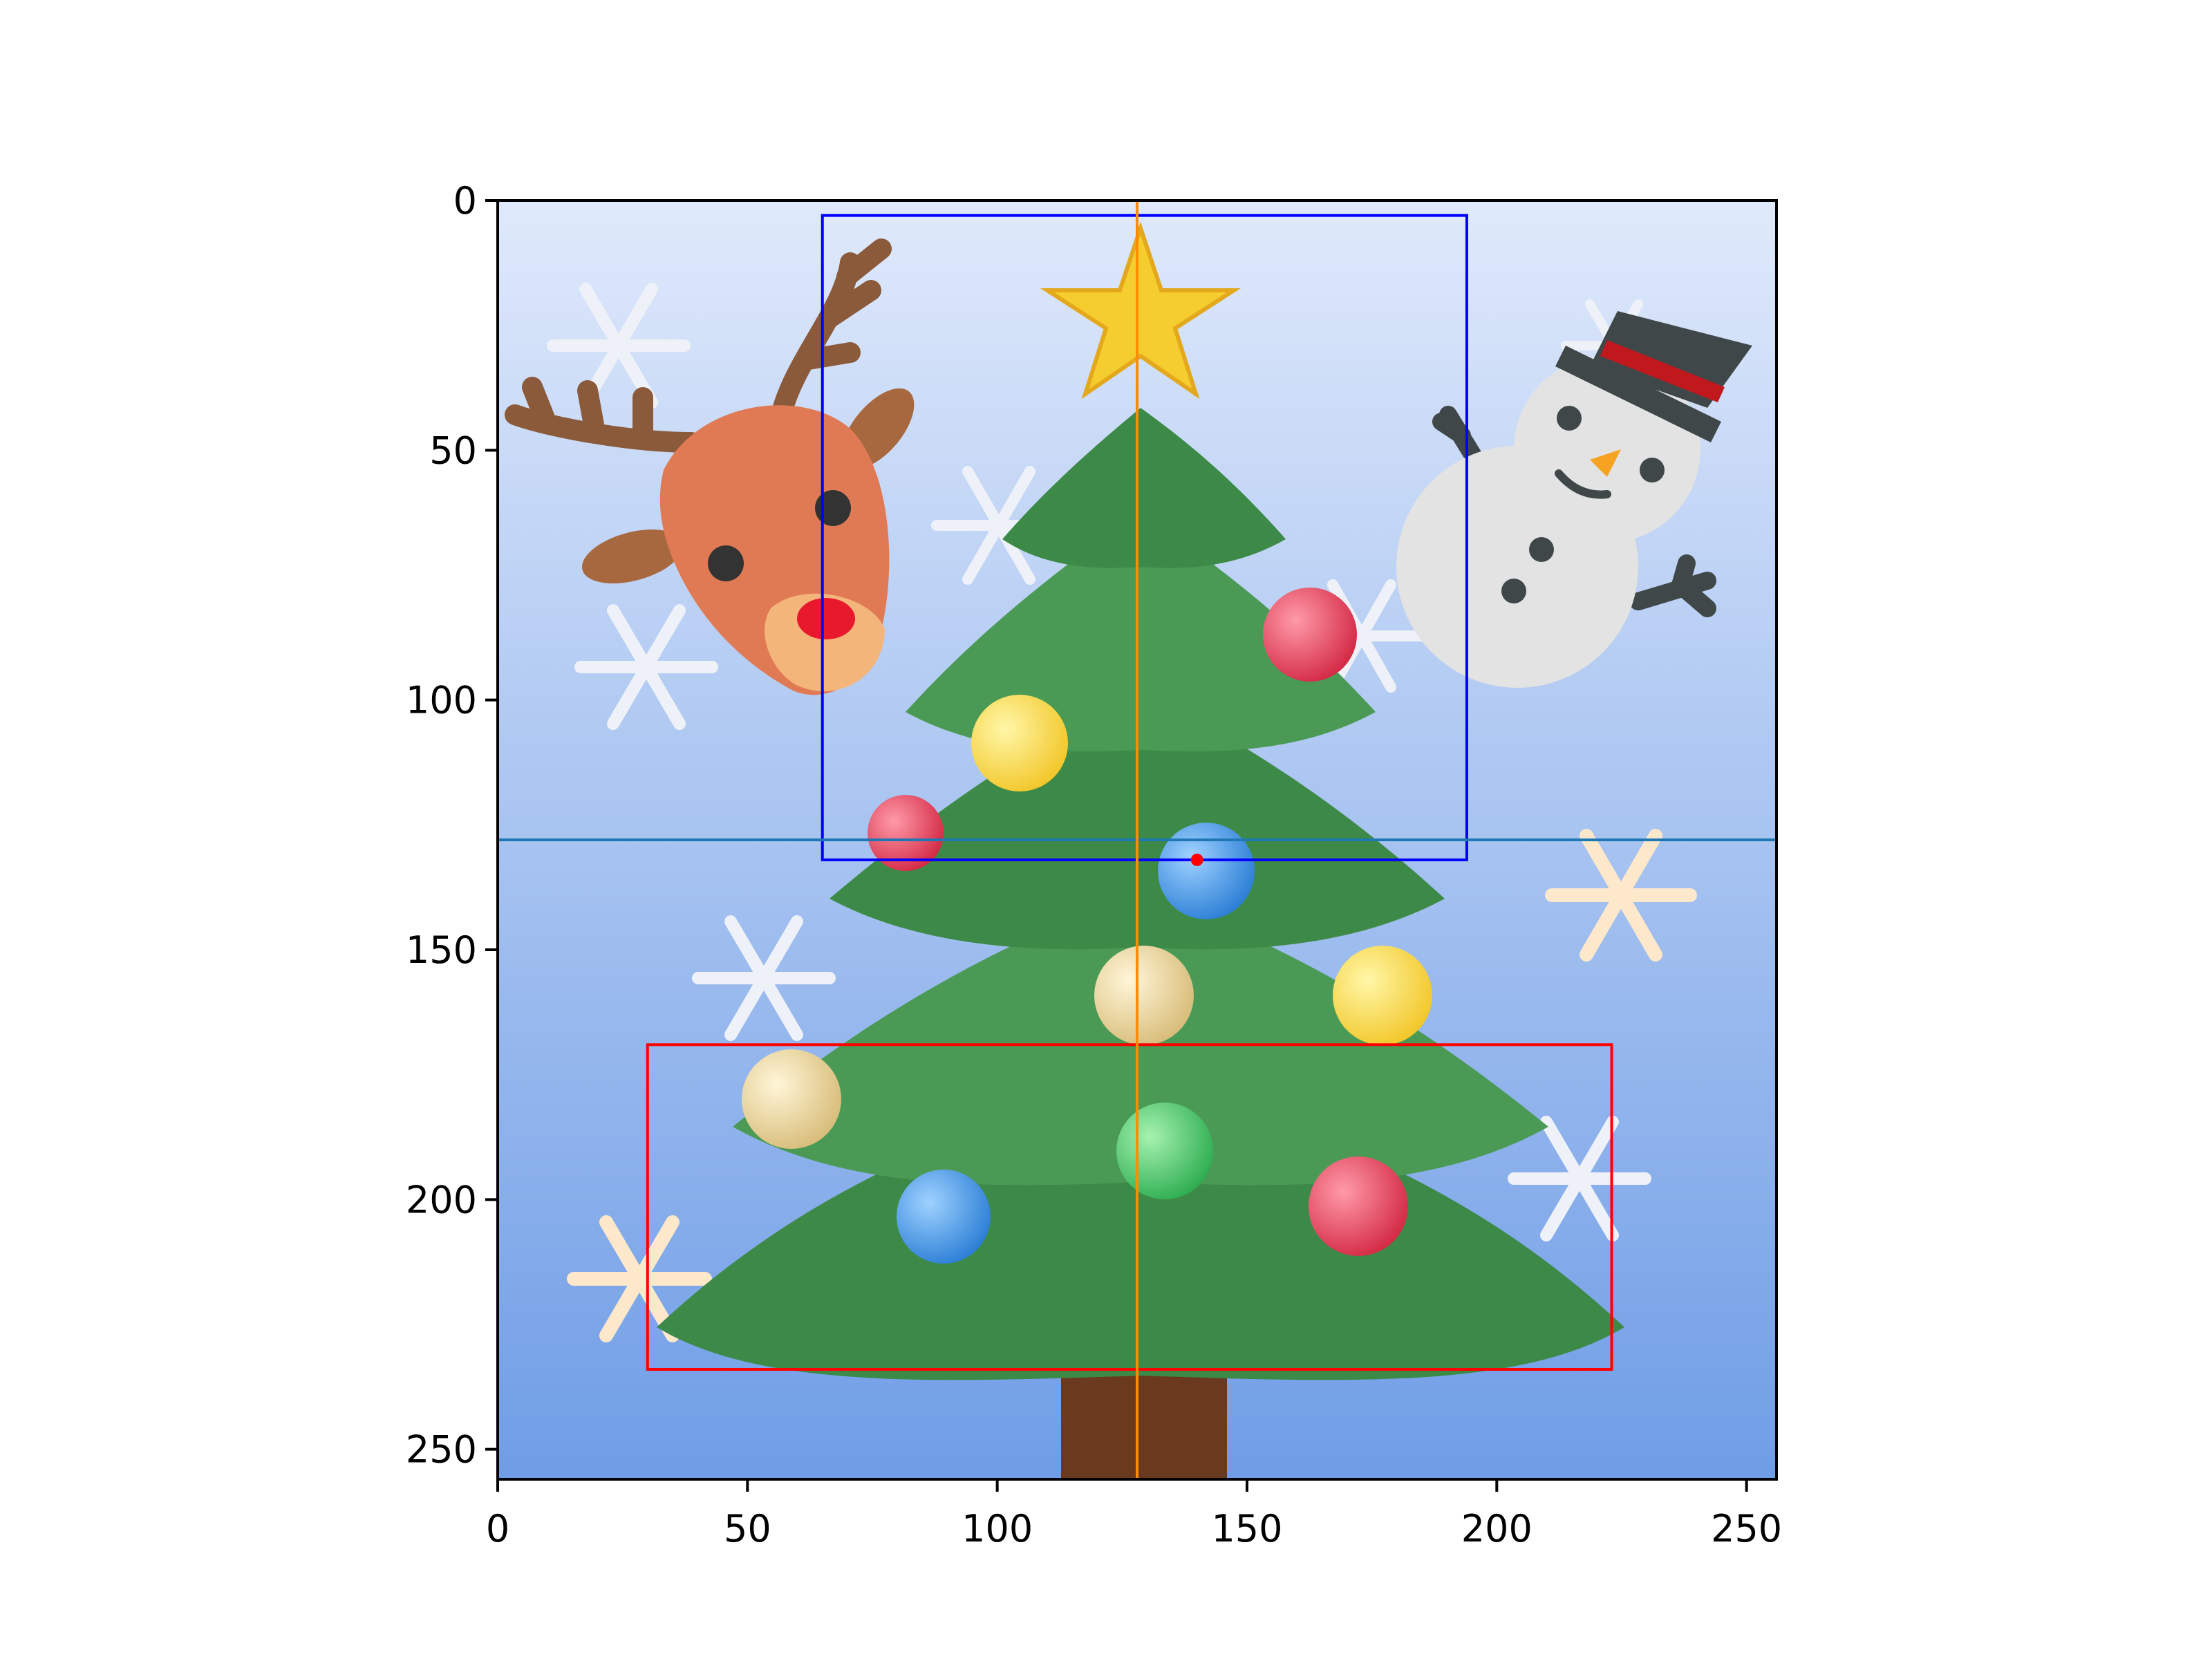 The image size is (2212, 1659). What do you see at coordinates (441, 1199) in the screenshot?
I see `y-tick-label: 200` at bounding box center [441, 1199].